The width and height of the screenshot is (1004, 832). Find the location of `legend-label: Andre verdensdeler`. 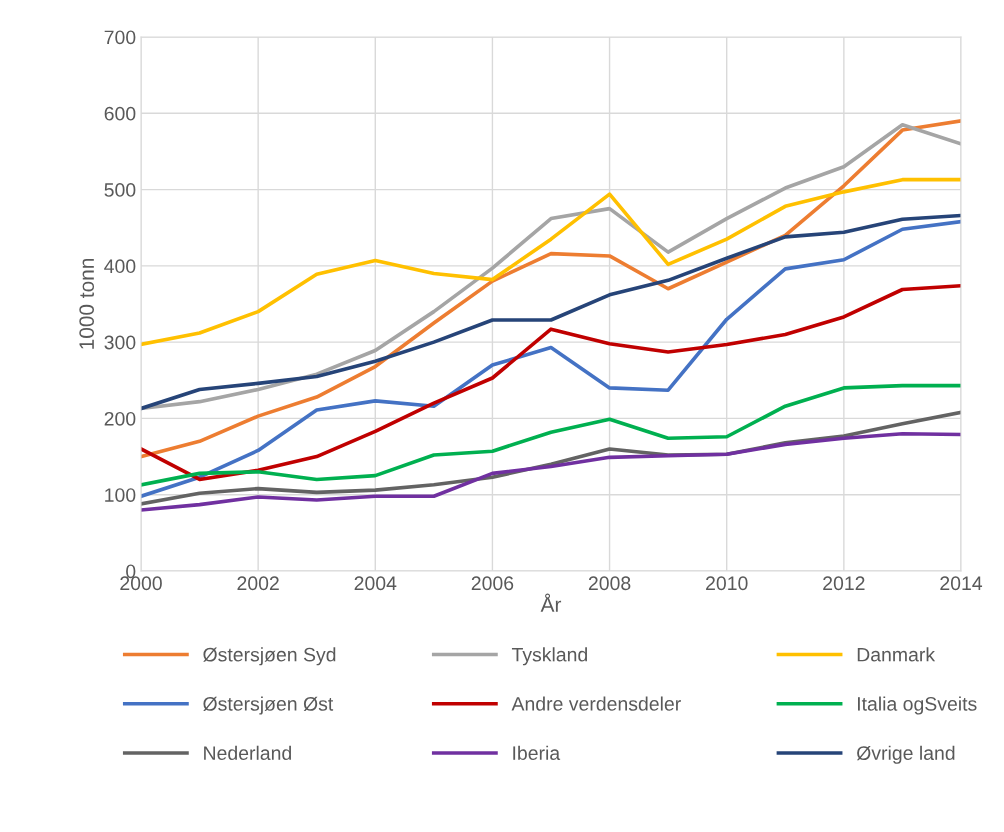

legend-label: Andre verdensdeler is located at coordinates (596, 703).